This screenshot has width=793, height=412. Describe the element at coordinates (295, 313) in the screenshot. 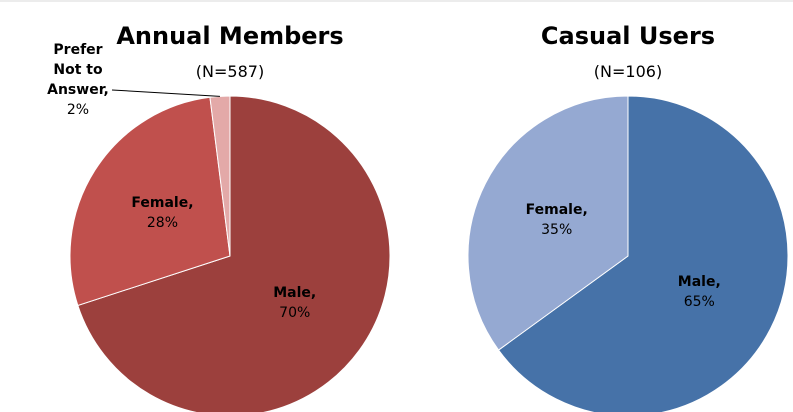

I see `data-label-value: 70%` at that location.